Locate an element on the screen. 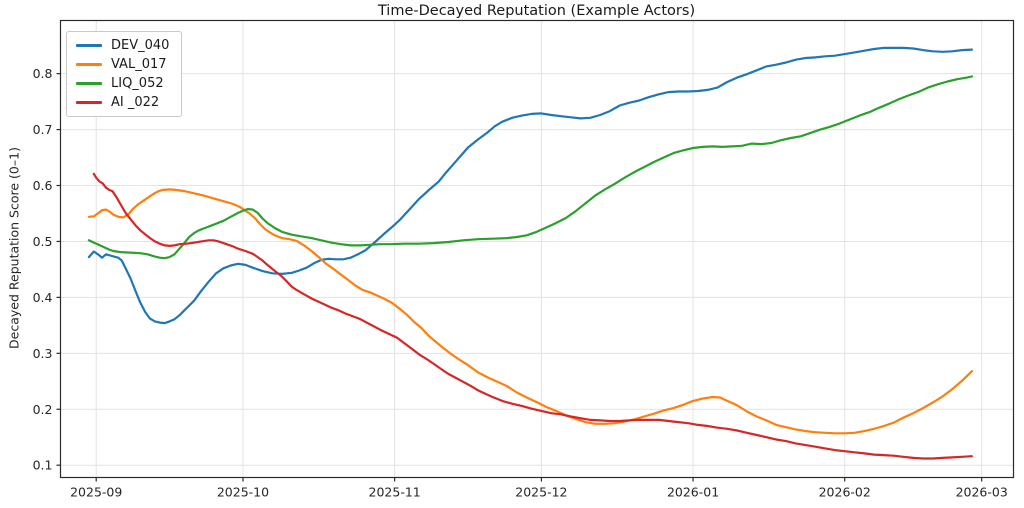  y-tick-label: 0.1 is located at coordinates (43, 465).